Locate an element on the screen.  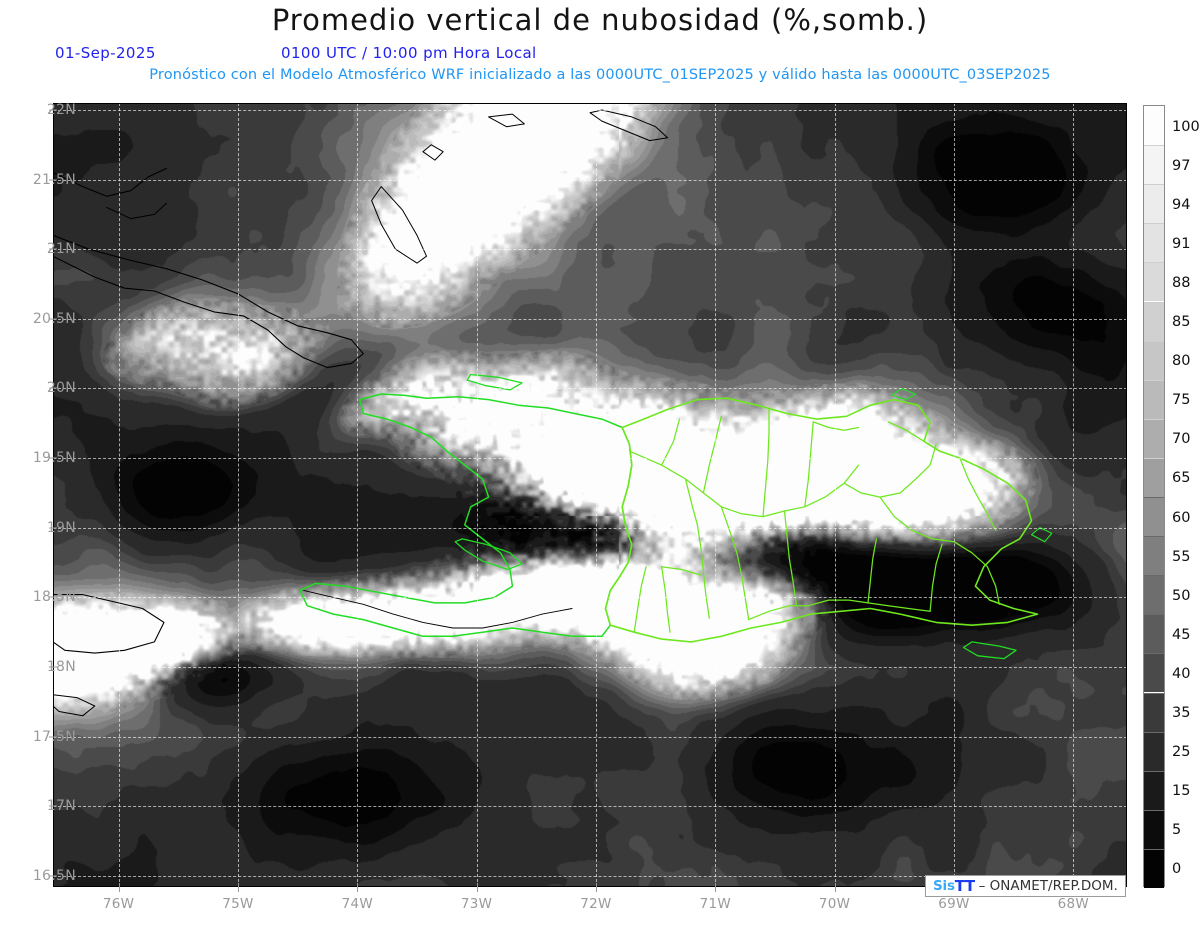
colorbar-label: 94 is located at coordinates (1181, 204).